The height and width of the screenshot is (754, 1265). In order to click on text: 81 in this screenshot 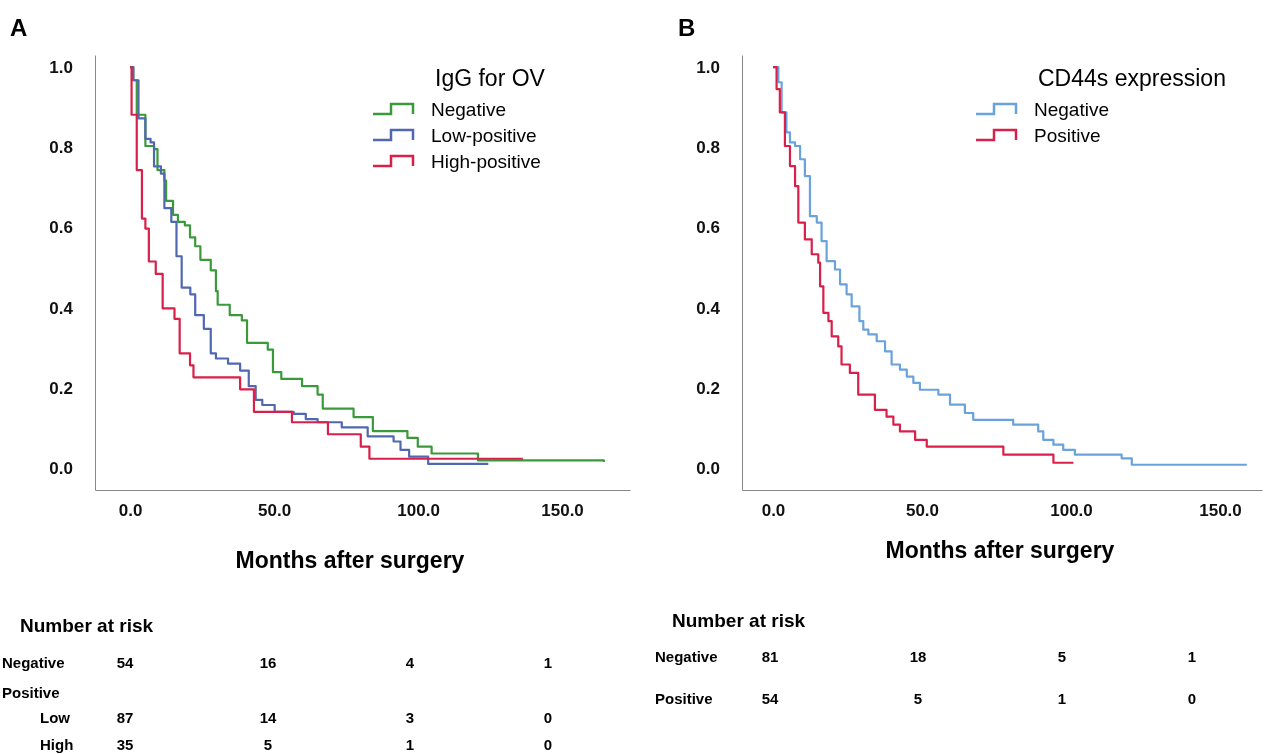, I will do `click(770, 656)`.